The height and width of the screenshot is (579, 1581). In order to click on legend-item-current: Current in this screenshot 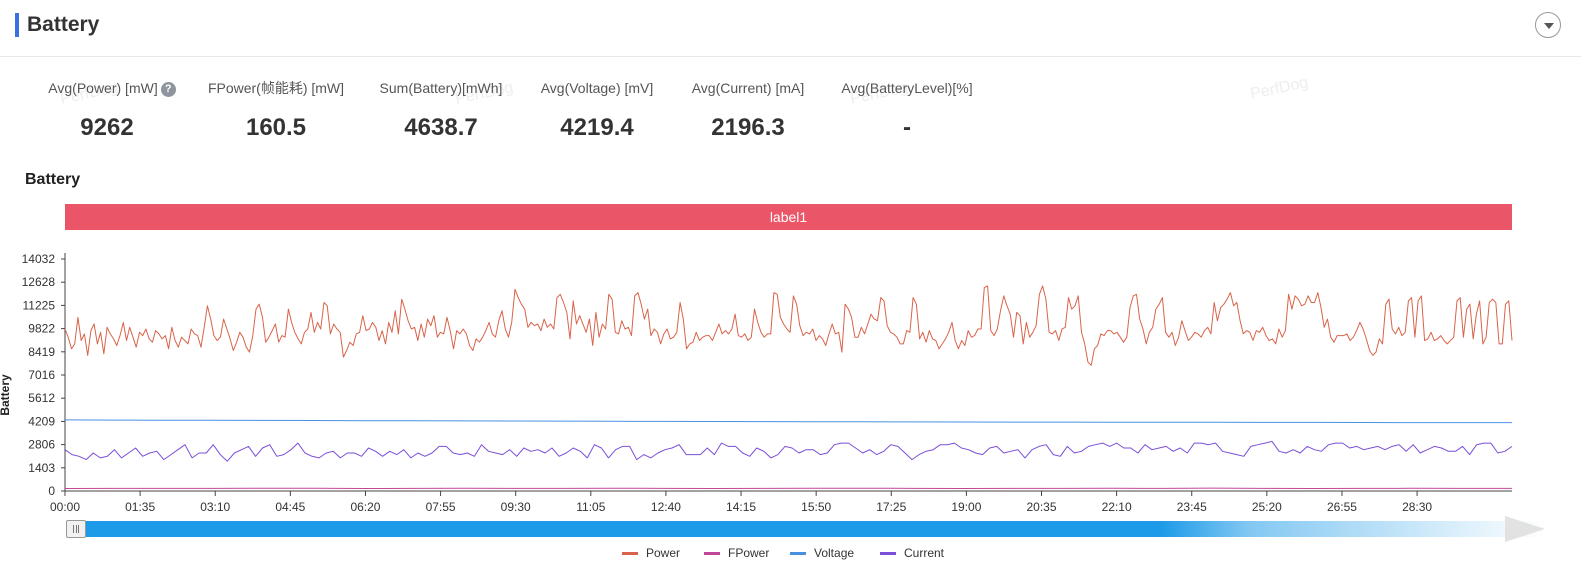, I will do `click(912, 553)`.